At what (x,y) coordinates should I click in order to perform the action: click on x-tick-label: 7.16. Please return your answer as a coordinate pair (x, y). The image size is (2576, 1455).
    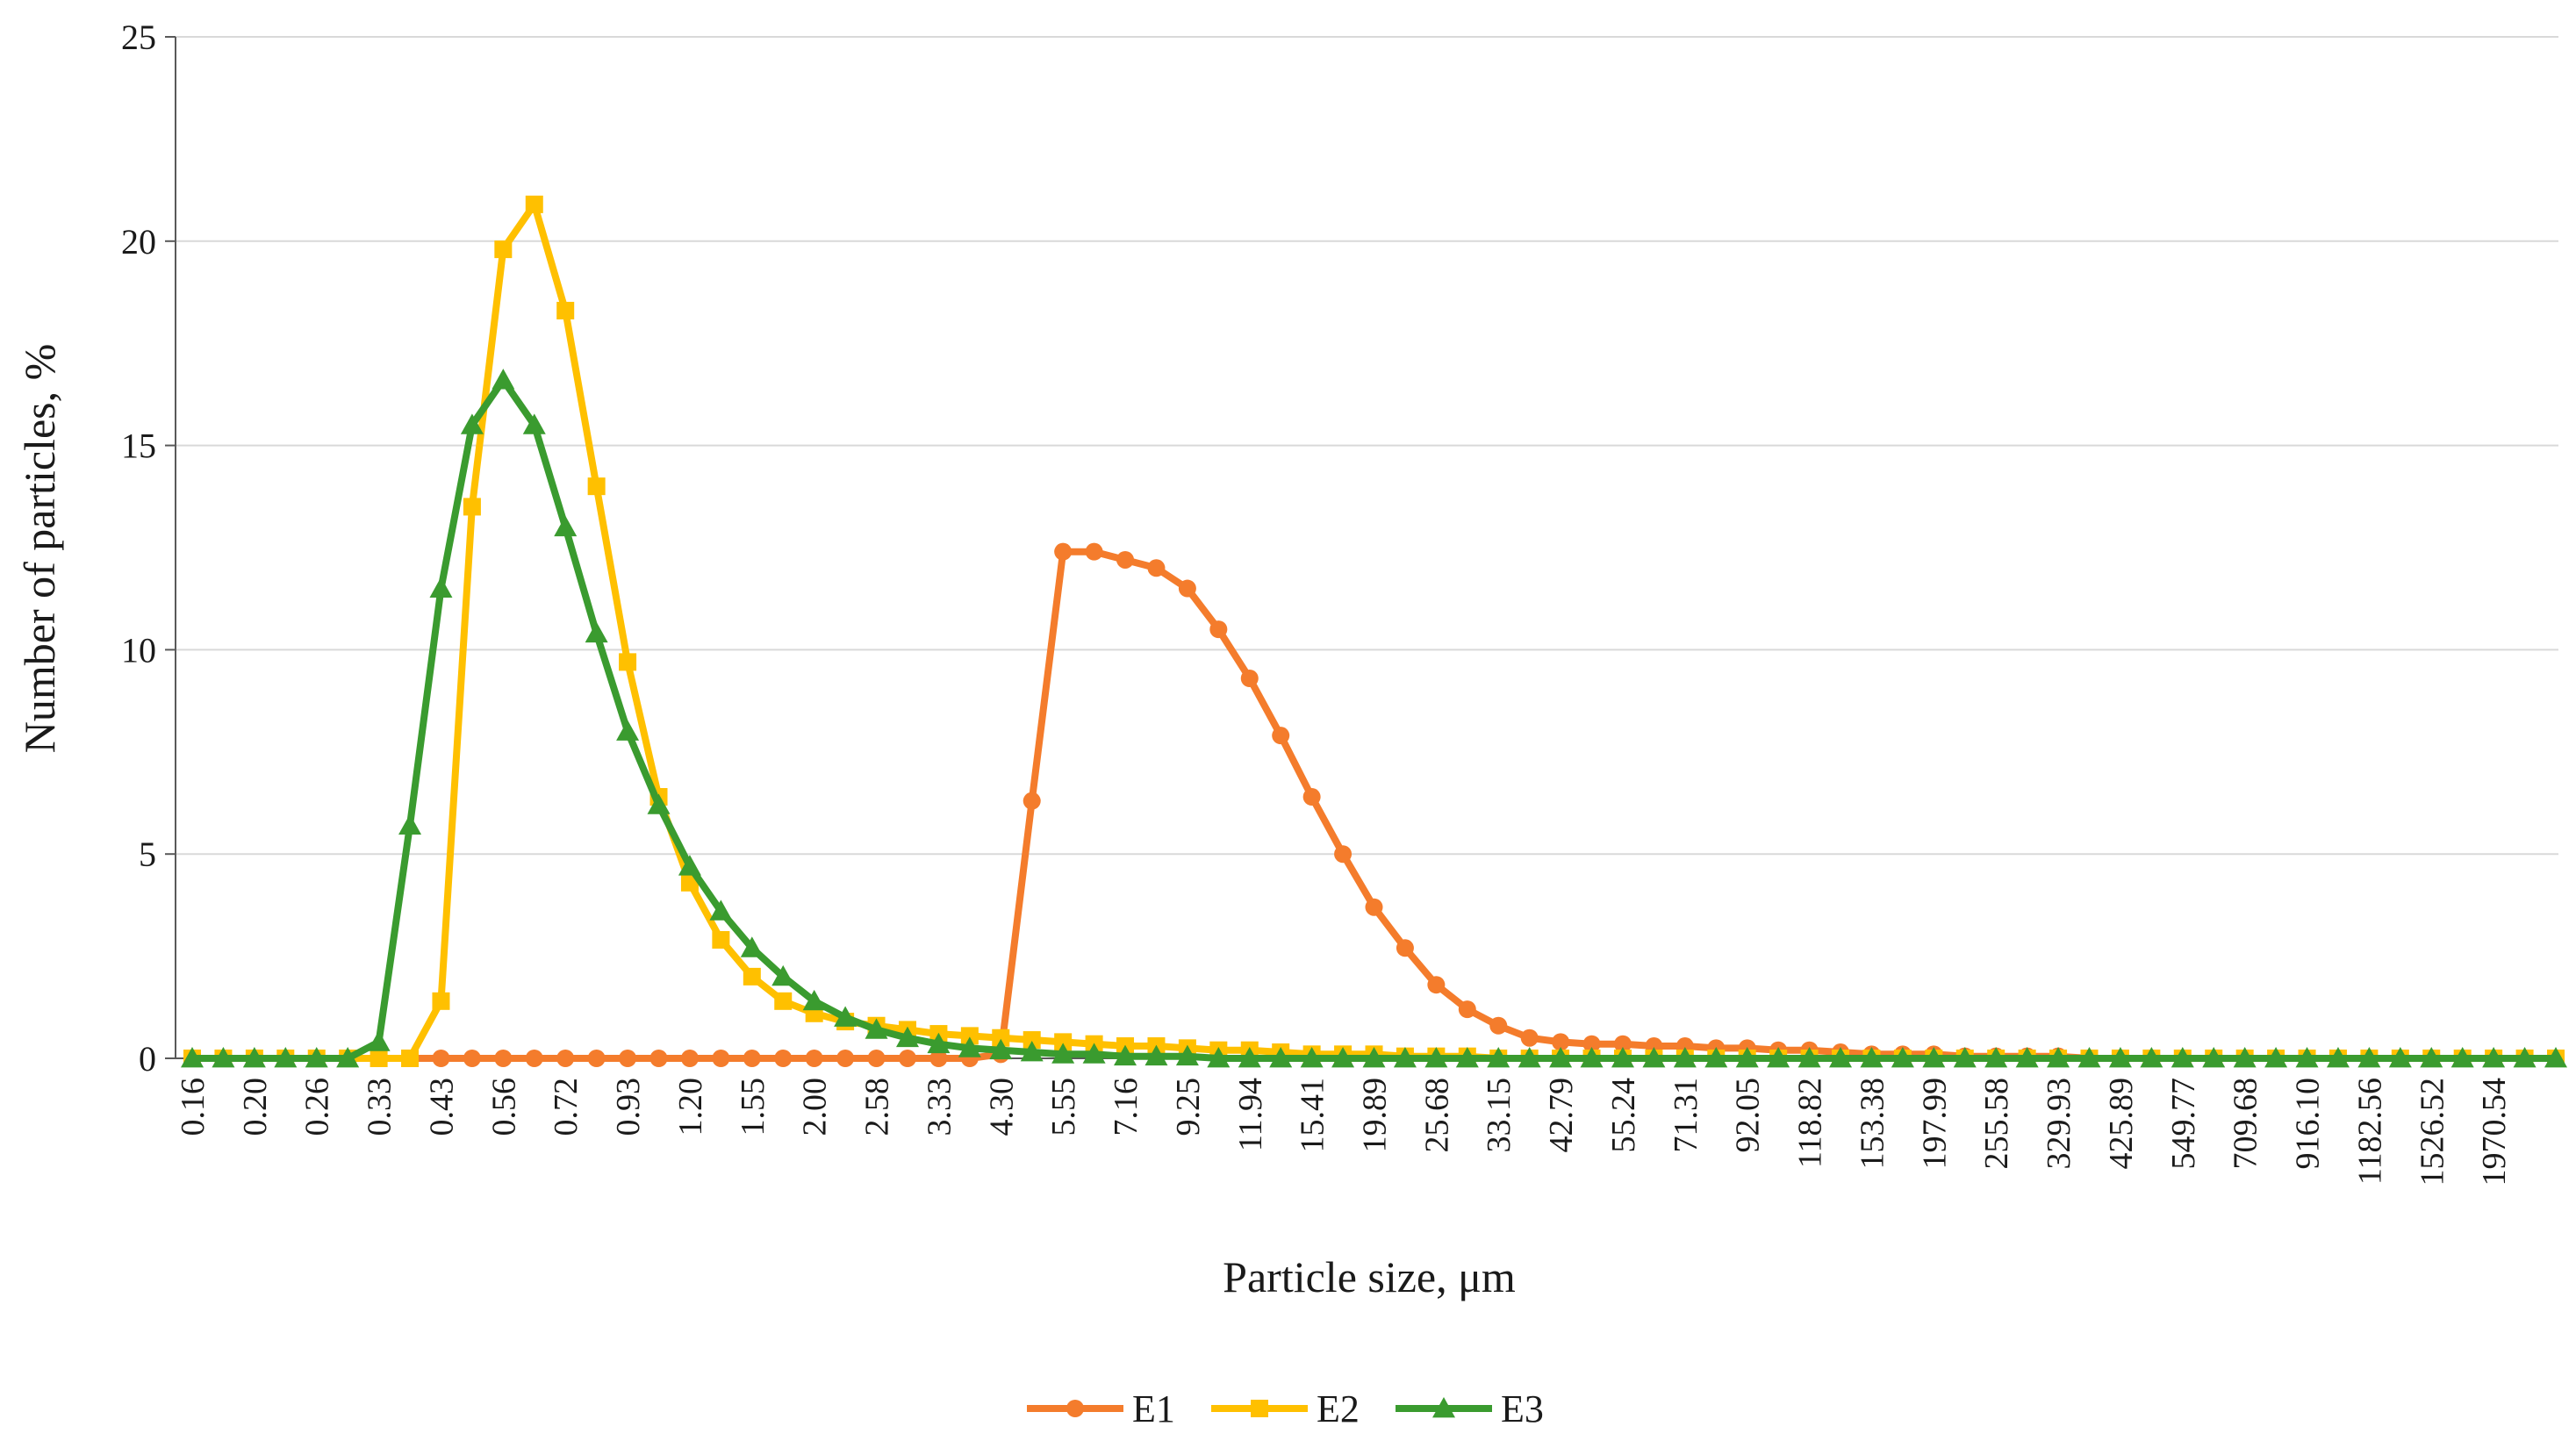
    Looking at the image, I should click on (1126, 1107).